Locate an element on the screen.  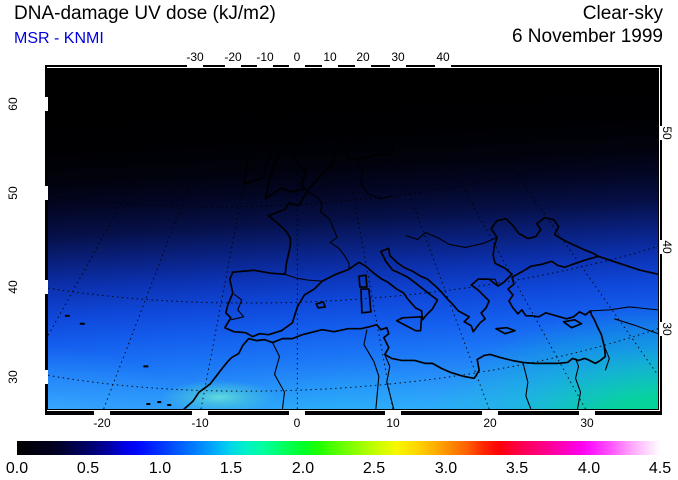
top-axis-tick-label: -30 is located at coordinates (195, 57).